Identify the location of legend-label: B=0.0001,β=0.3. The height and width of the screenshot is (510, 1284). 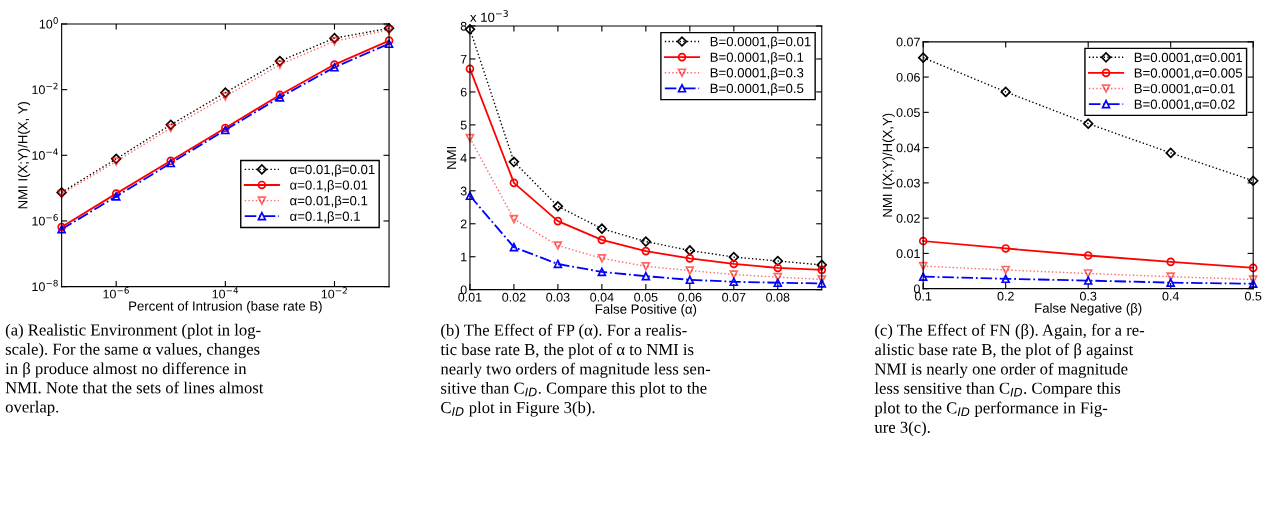
(757, 74).